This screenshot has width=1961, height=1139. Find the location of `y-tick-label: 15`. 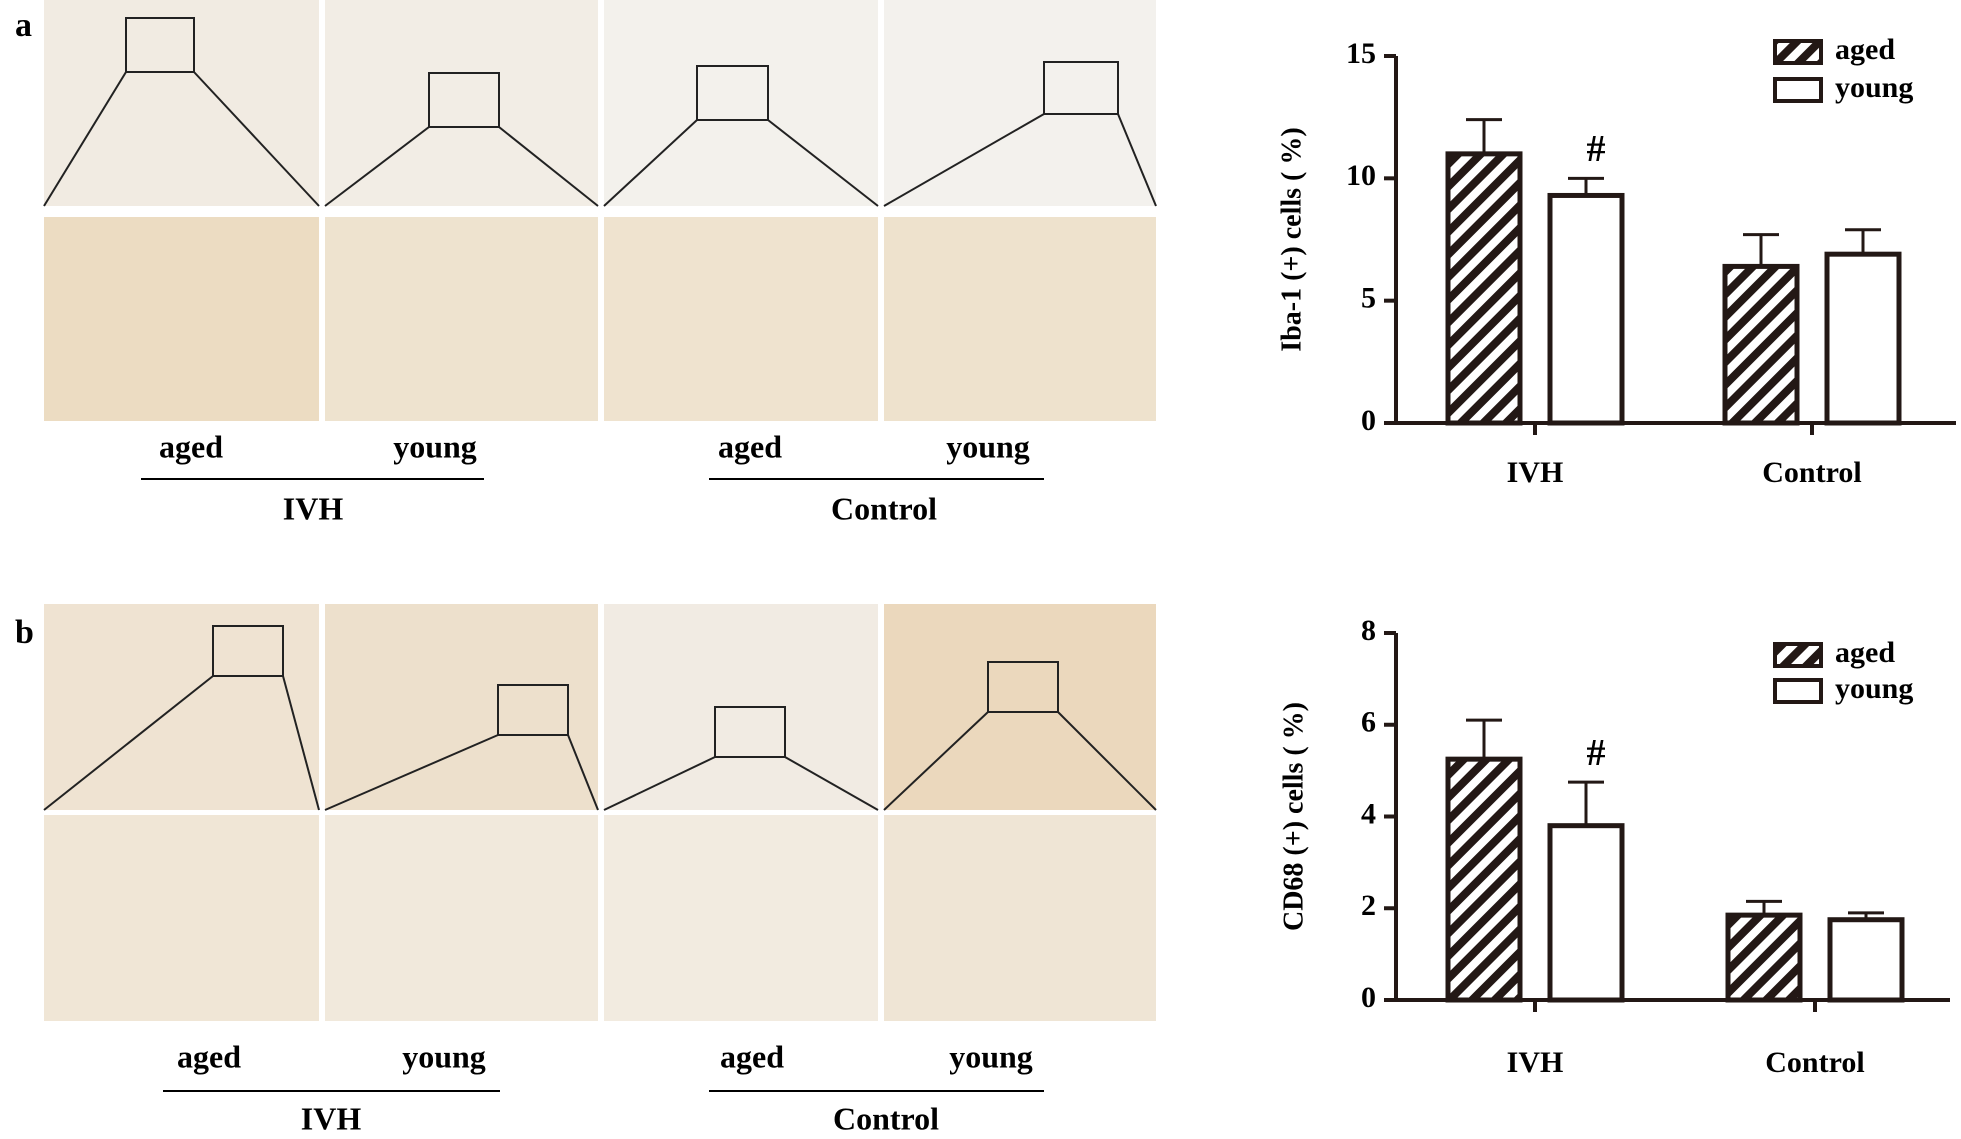

y-tick-label: 15 is located at coordinates (1361, 53).